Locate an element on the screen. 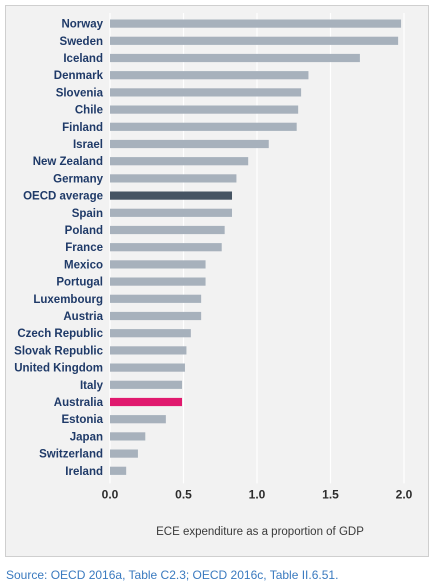 Image resolution: width=432 pixels, height=588 pixels. bar-sweden is located at coordinates (254, 40).